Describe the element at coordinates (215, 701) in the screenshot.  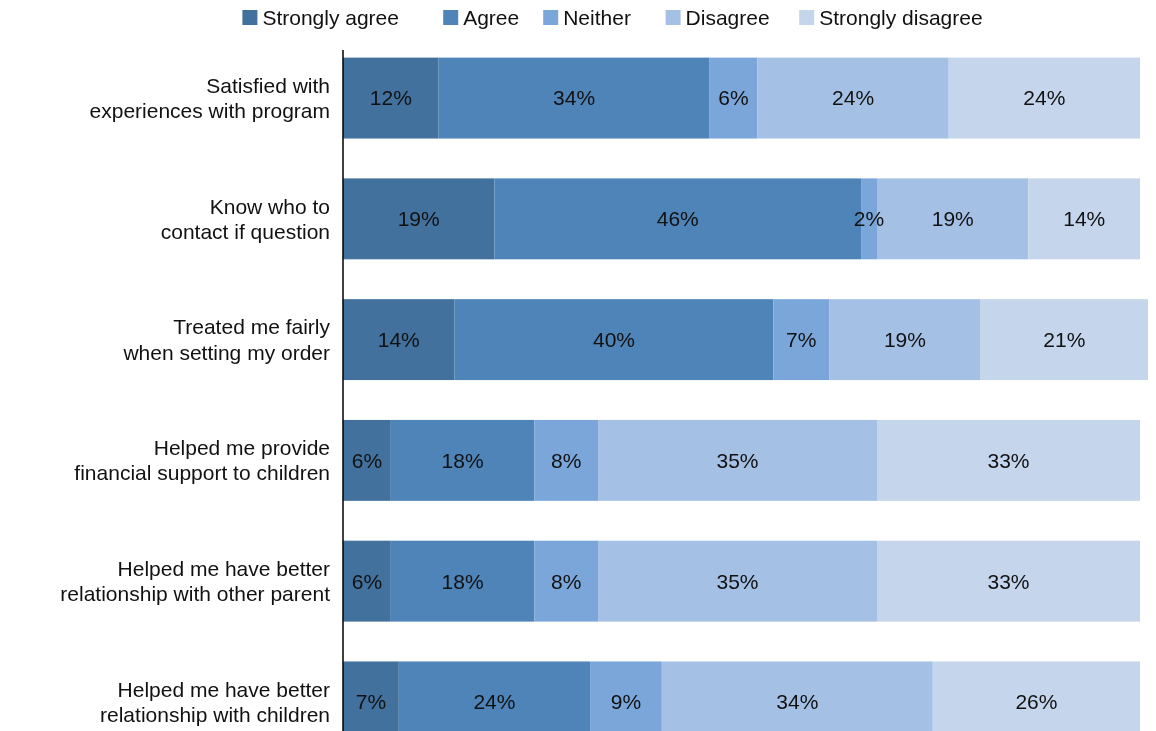
I see `y-tick-label: Helped me have better relationship with children` at that location.